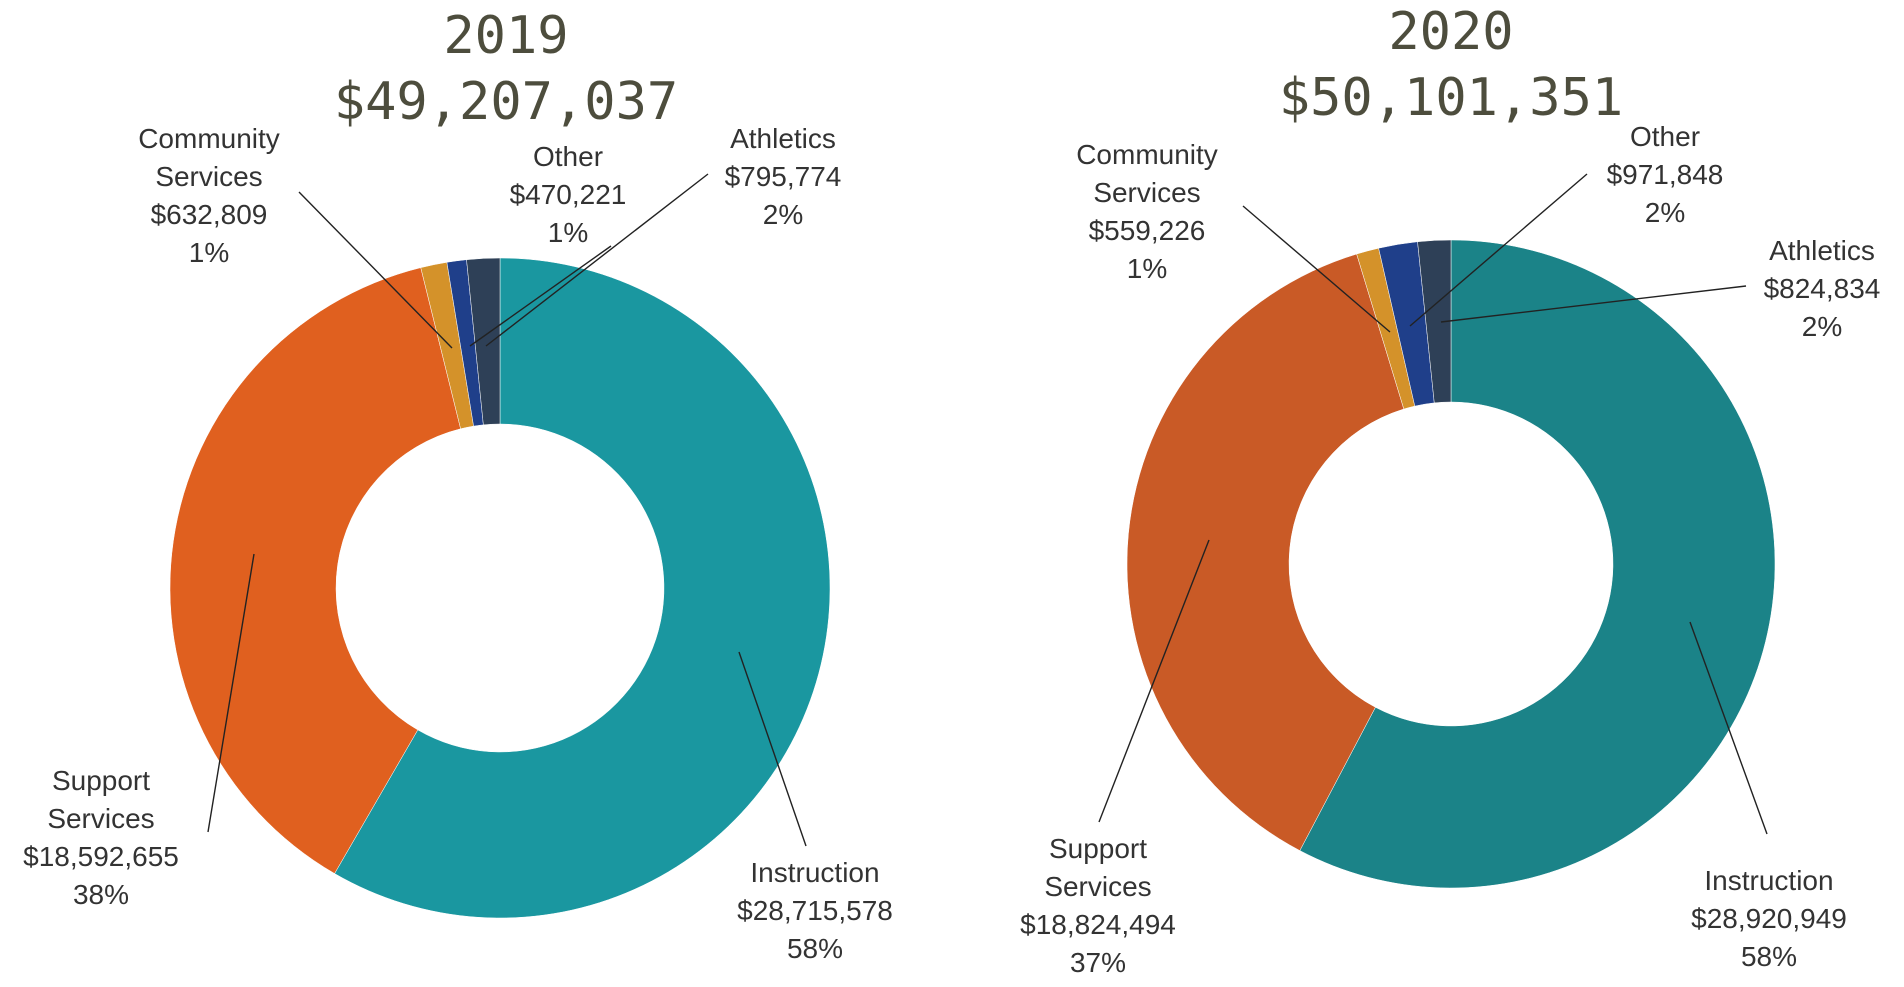 The height and width of the screenshot is (987, 1904). I want to click on value-label: $632,809, so click(209, 214).